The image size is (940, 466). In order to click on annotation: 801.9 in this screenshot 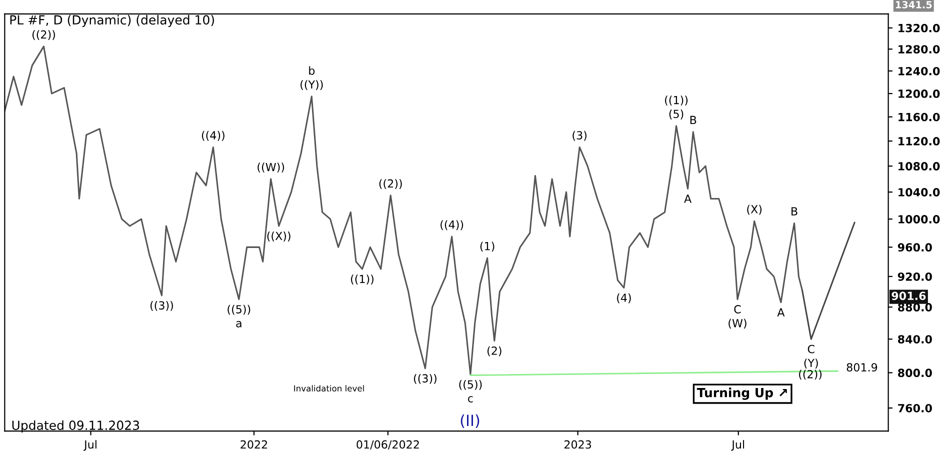, I will do `click(862, 367)`.